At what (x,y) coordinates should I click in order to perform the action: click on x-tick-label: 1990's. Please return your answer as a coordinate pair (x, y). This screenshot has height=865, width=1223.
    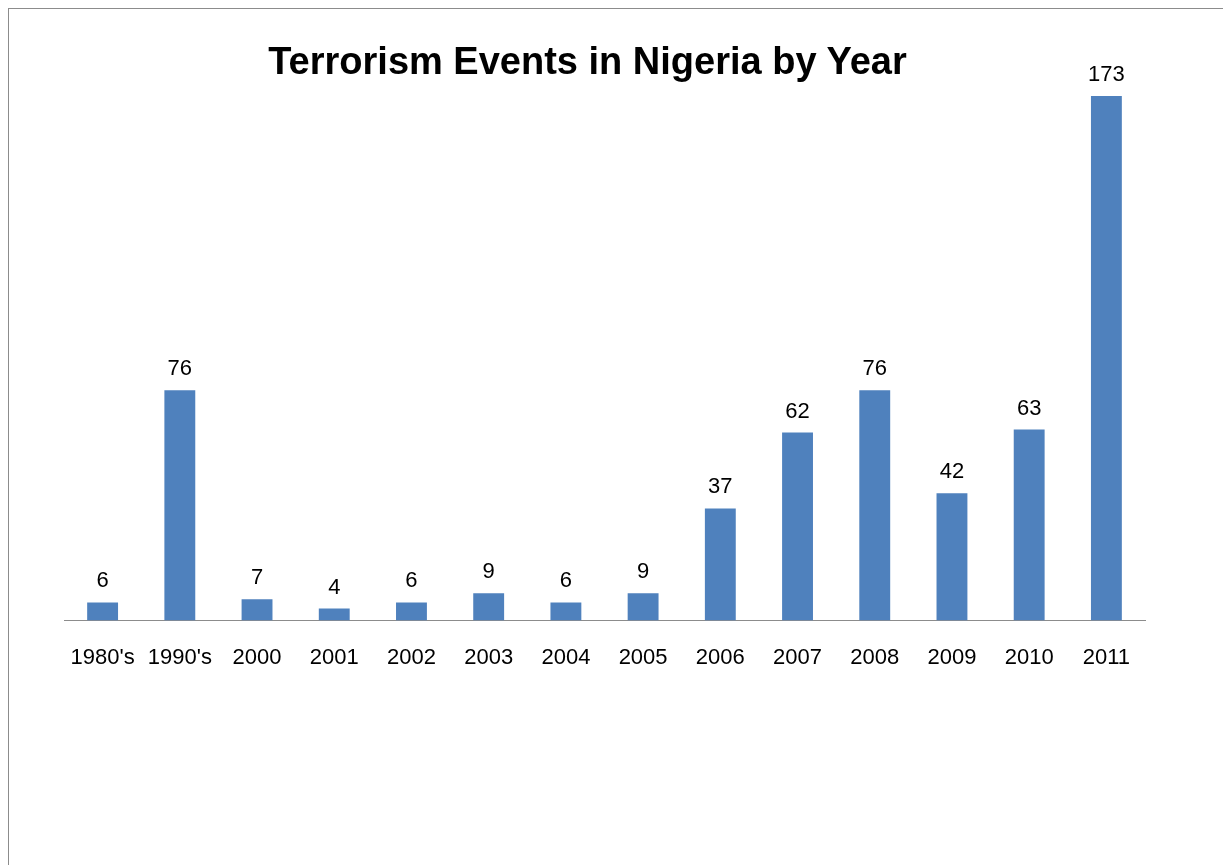
    Looking at the image, I should click on (179, 656).